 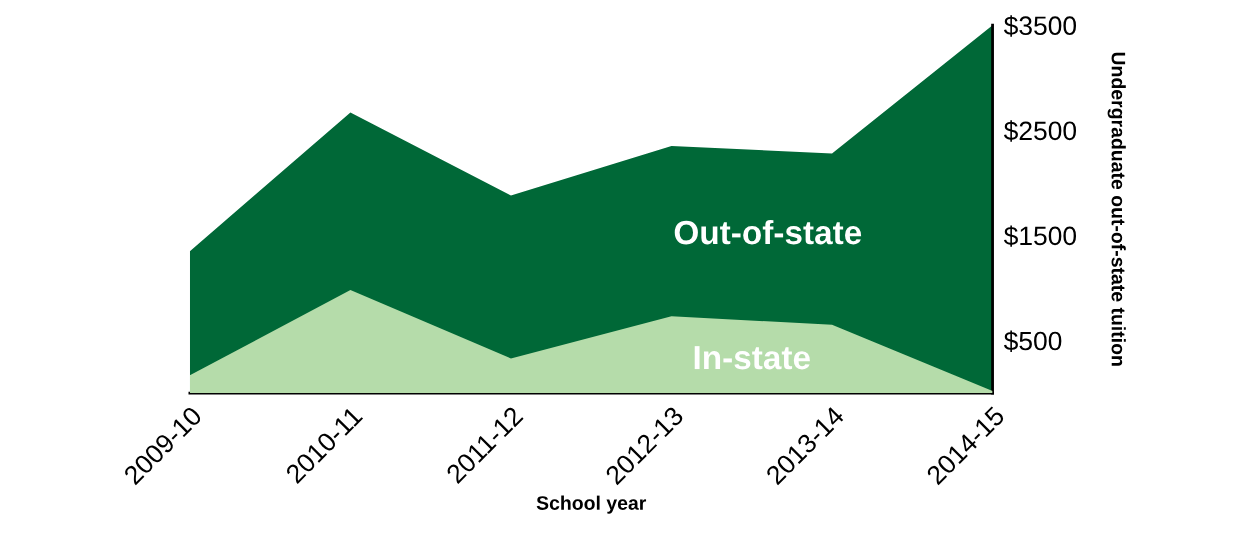 I want to click on series-label: In-state, so click(x=752, y=358).